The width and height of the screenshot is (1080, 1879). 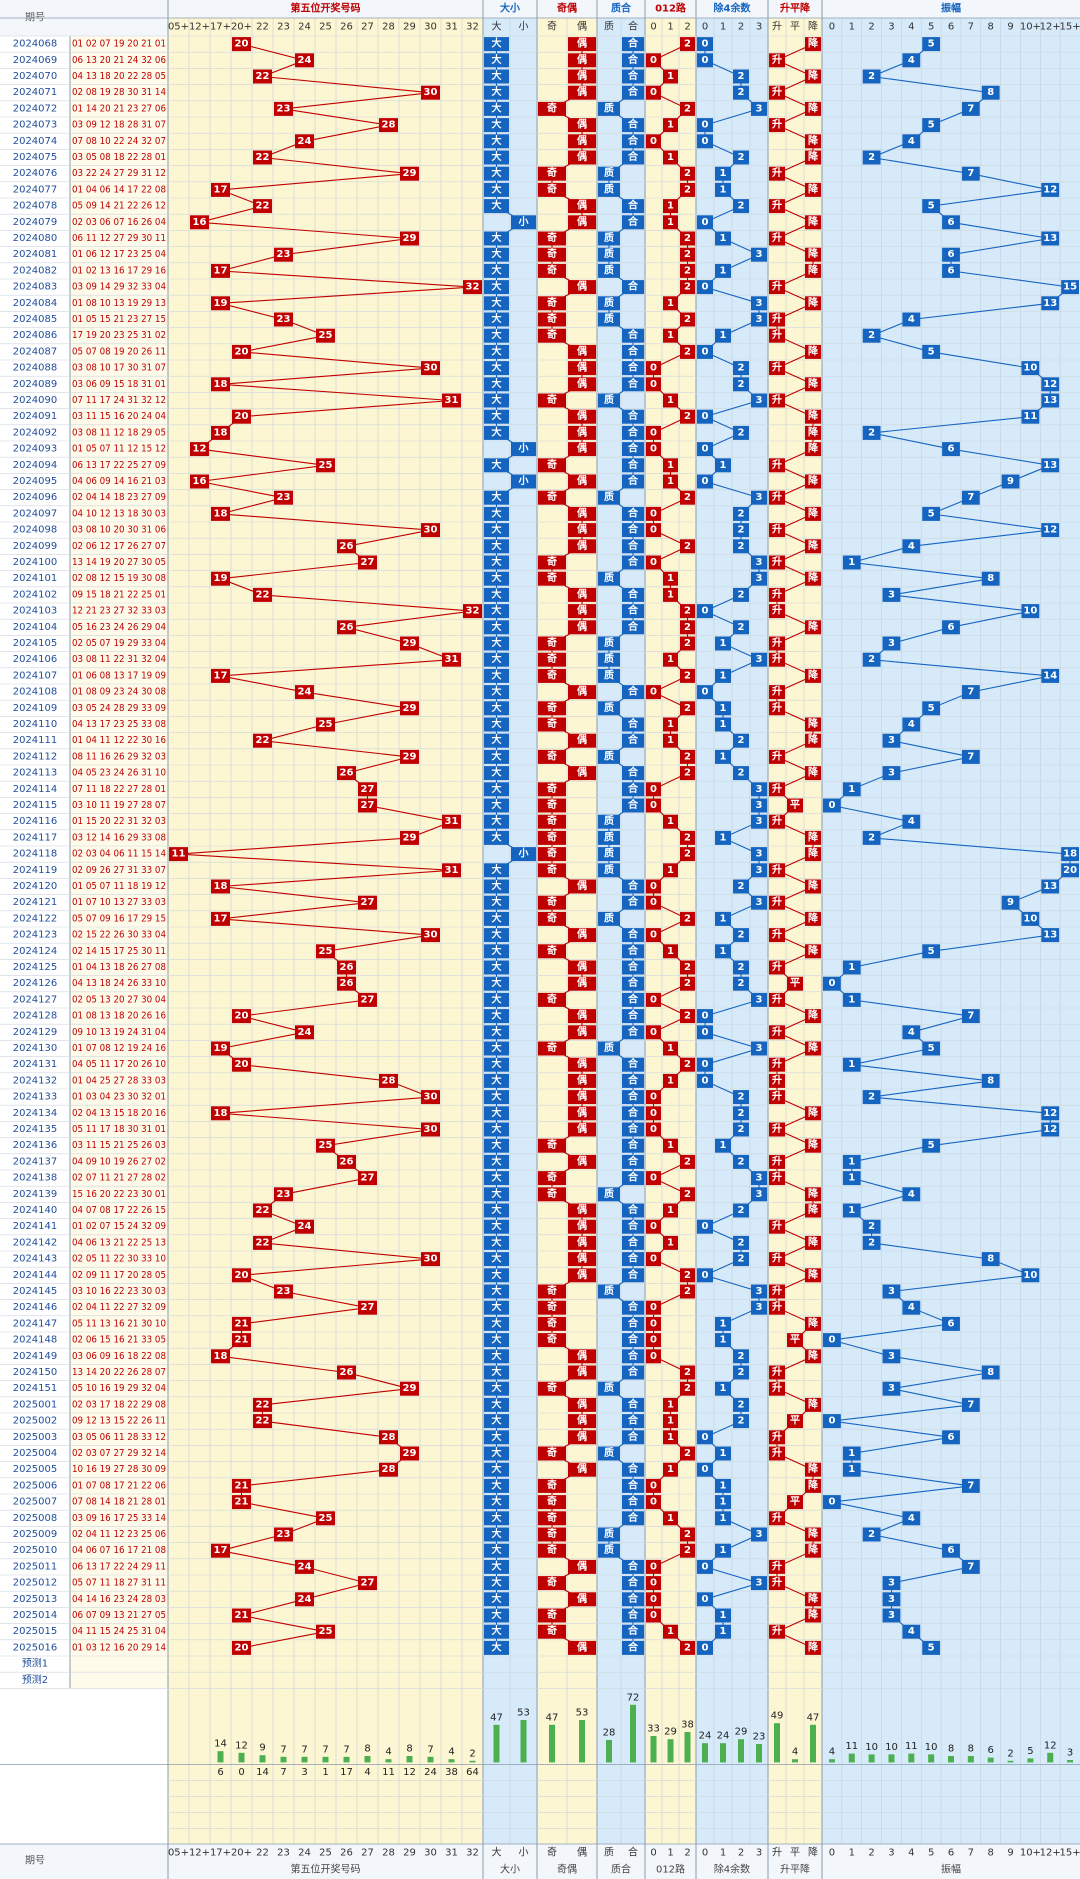 What do you see at coordinates (35, 18) in the screenshot?
I see `issue-header: 期号` at bounding box center [35, 18].